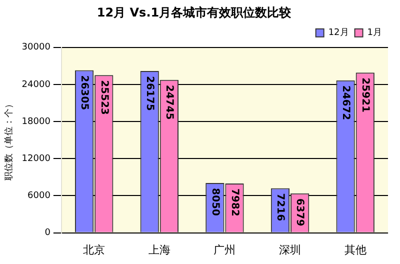 The height and width of the screenshot is (264, 400). I want to click on data-label: 26175, so click(150, 93).